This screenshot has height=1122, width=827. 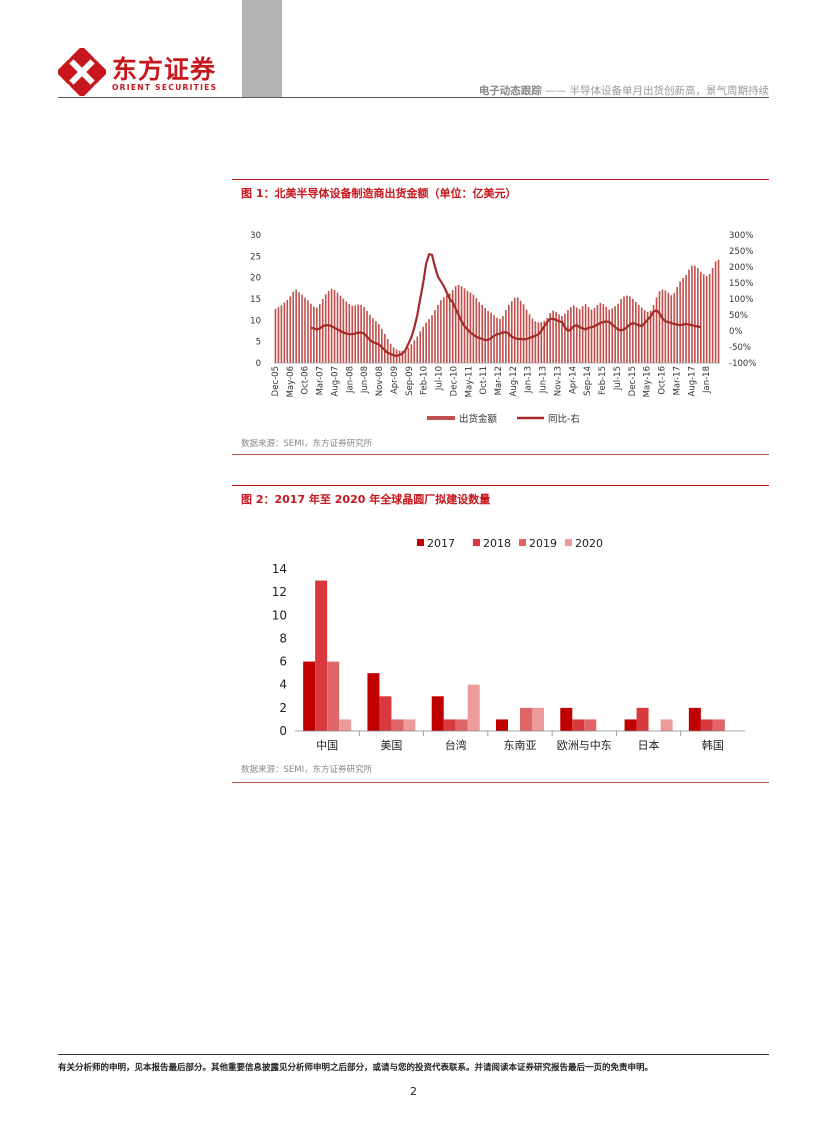 I want to click on y-tick-label: 0, so click(x=283, y=731).